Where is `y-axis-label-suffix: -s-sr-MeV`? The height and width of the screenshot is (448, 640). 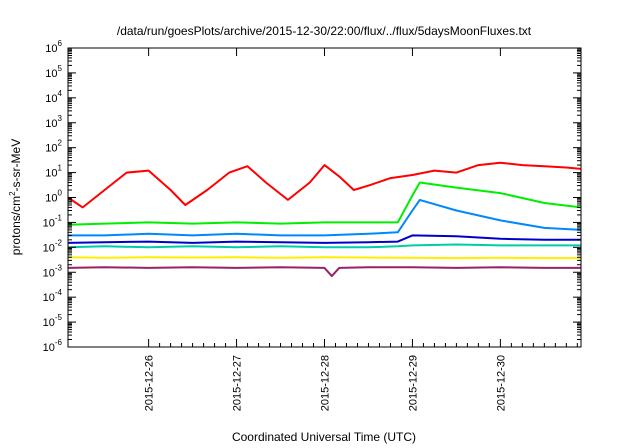 y-axis-label-suffix: -s-sr-MeV is located at coordinates (16, 165).